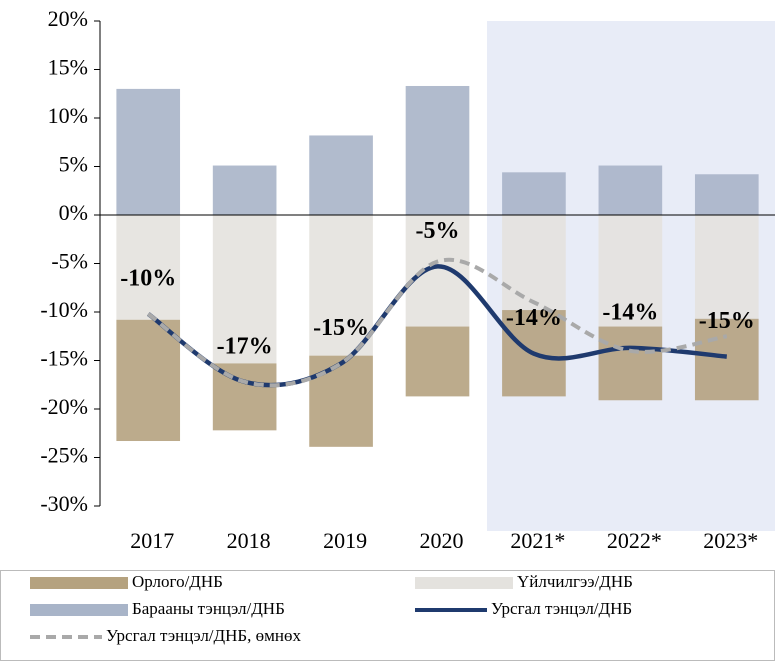 This screenshot has width=775, height=661. I want to click on y-tick-label: 0%, so click(73, 212).